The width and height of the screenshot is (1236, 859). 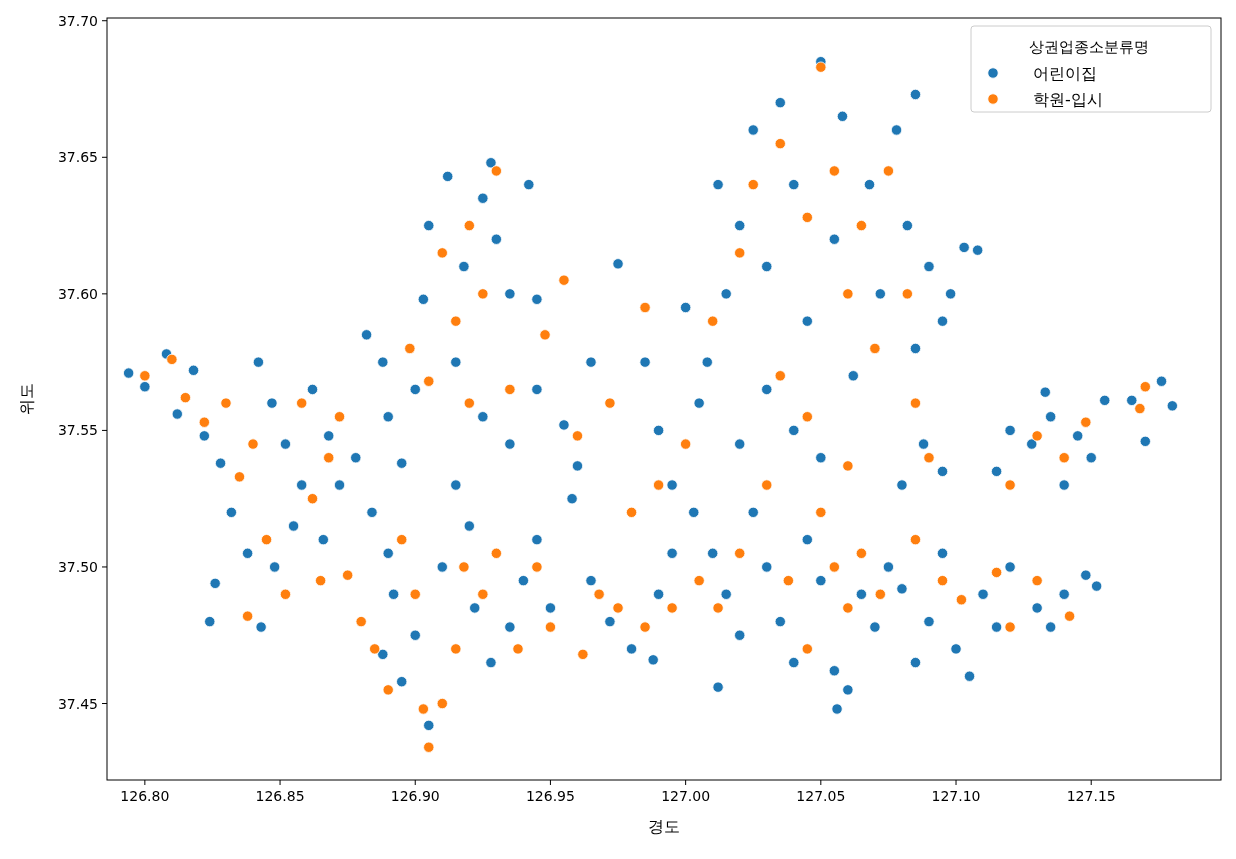 I want to click on x-axis-title: 경도, so click(x=664, y=826).